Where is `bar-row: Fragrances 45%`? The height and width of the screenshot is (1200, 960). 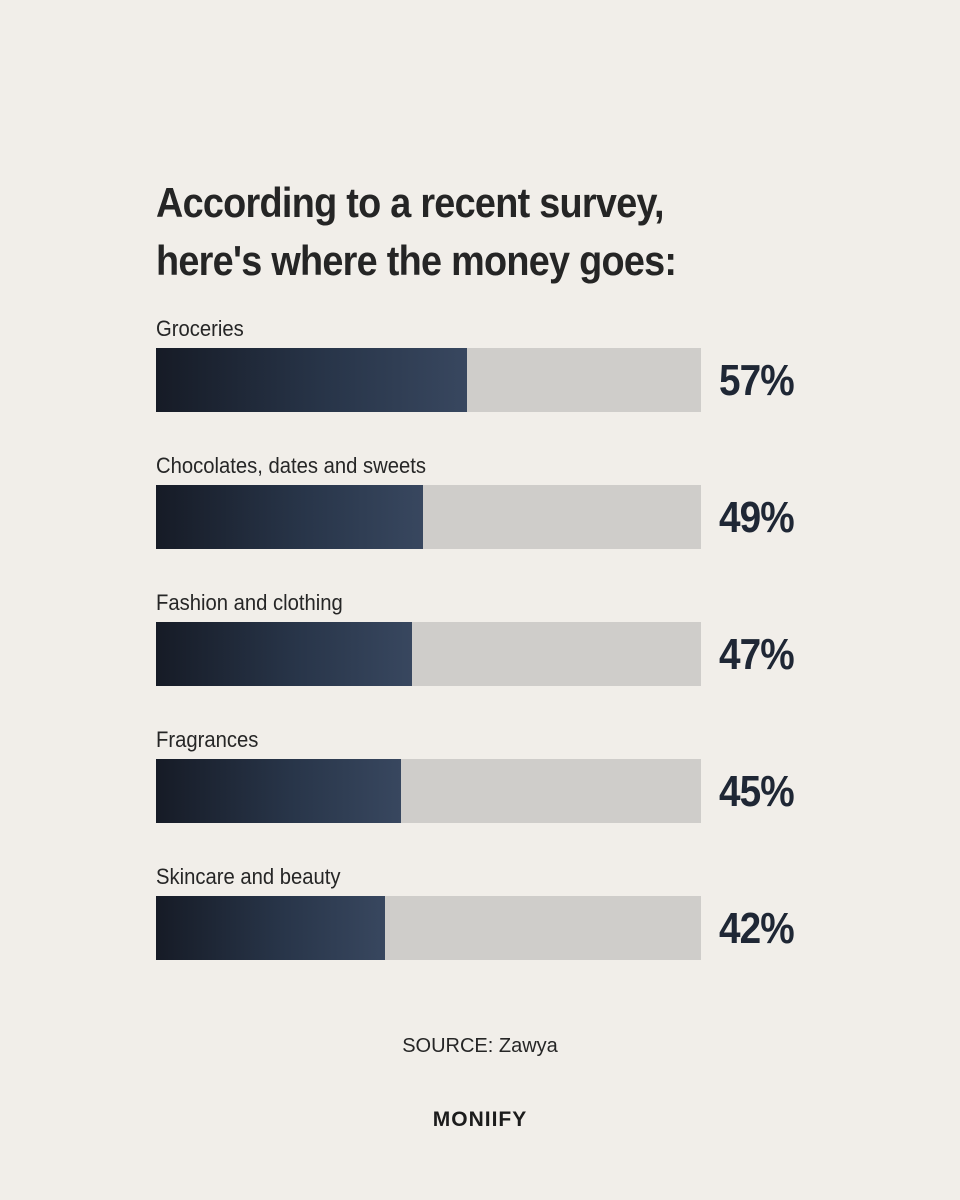
bar-row: Fragrances 45% is located at coordinates (496, 777).